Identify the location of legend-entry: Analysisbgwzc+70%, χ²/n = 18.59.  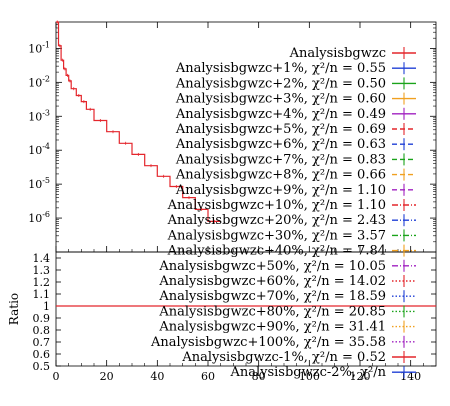
(287, 296).